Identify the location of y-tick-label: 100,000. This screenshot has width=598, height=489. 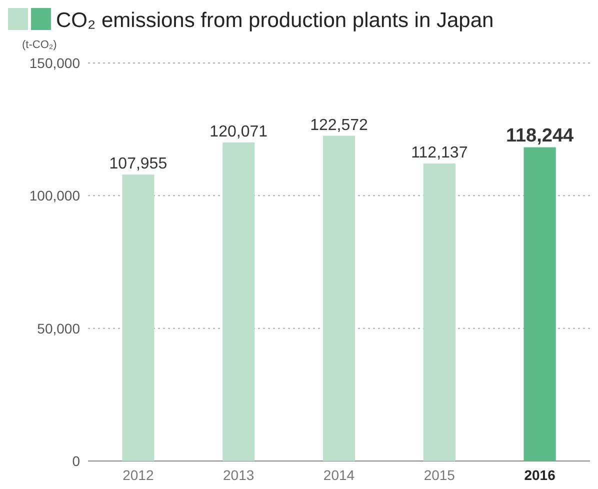
(54, 196).